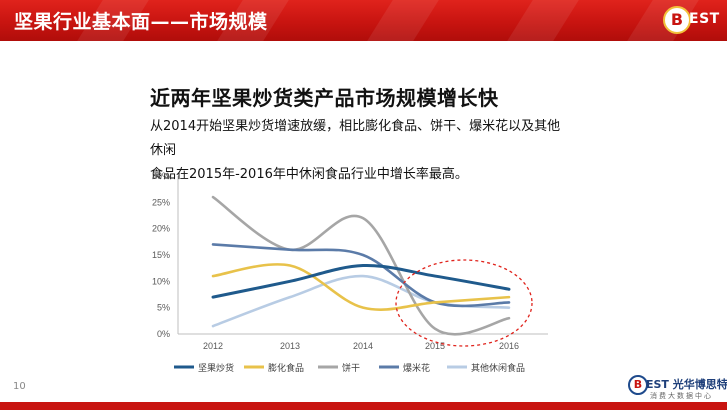 This screenshot has height=410, width=727. I want to click on legend-label: 爆米花, so click(416, 368).